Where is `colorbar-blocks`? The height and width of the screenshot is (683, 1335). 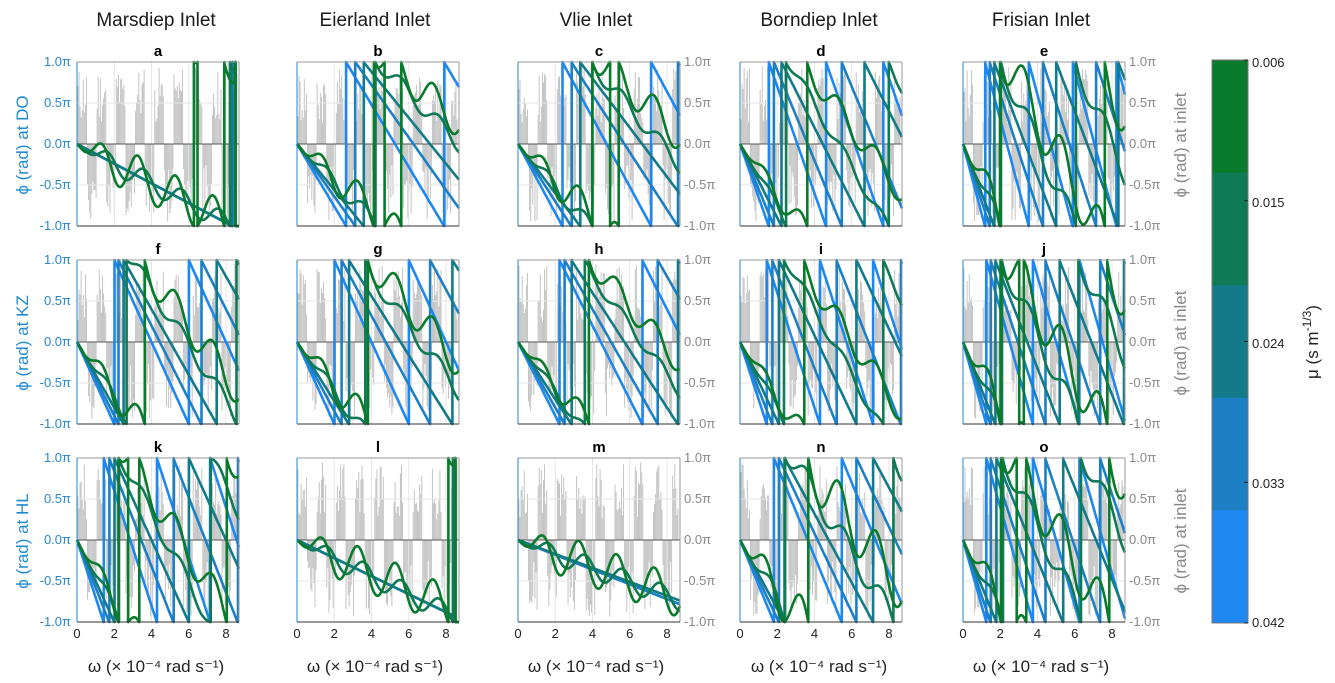
colorbar-blocks is located at coordinates (1230, 341).